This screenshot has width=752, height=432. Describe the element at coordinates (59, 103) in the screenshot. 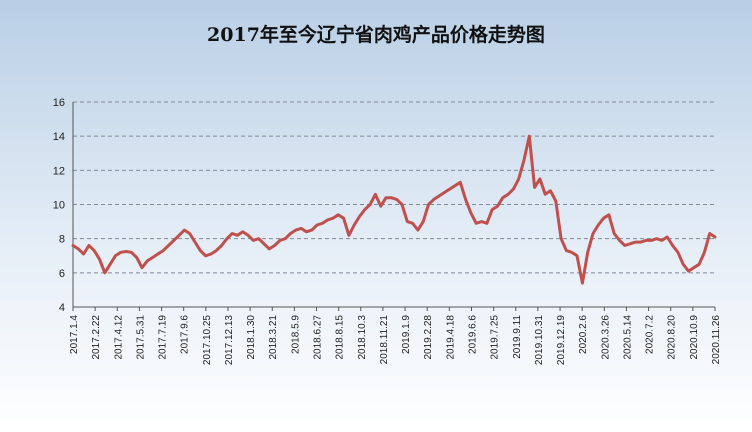

I see `y-tick-label: 16` at that location.